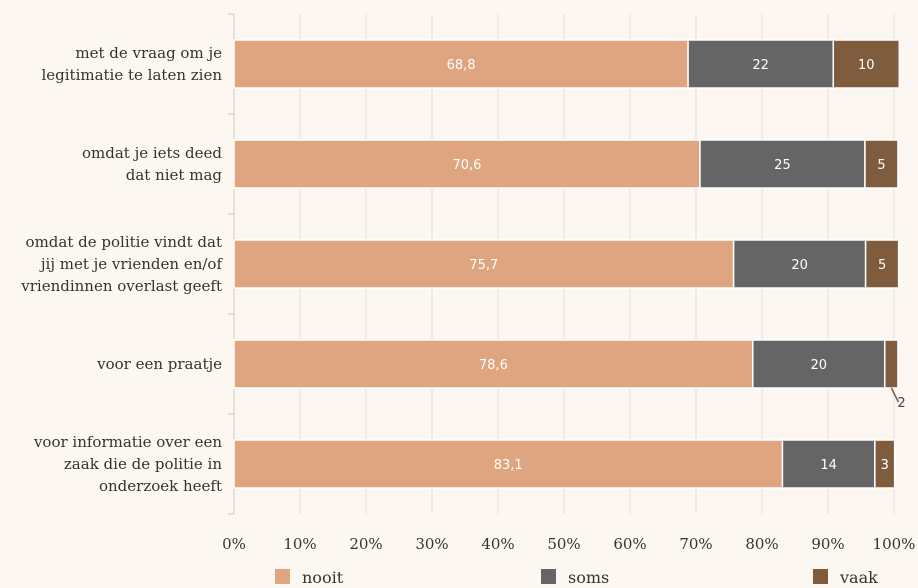  I want to click on data-label-soms-4: 20, so click(818, 365).